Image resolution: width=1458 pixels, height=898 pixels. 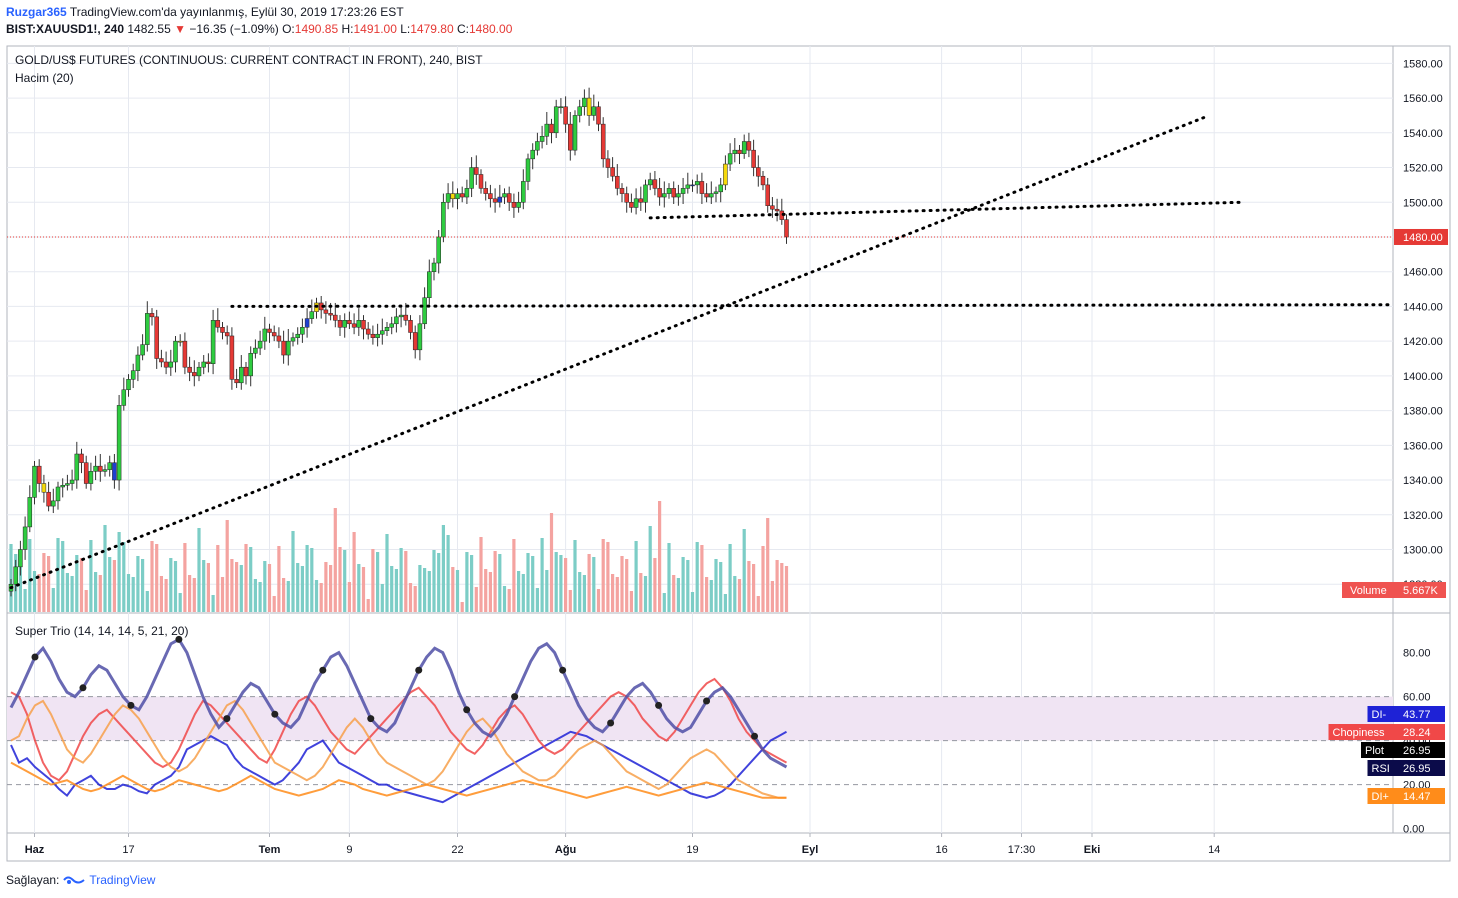 I want to click on volume-value: 5.667K, so click(x=1421, y=591).